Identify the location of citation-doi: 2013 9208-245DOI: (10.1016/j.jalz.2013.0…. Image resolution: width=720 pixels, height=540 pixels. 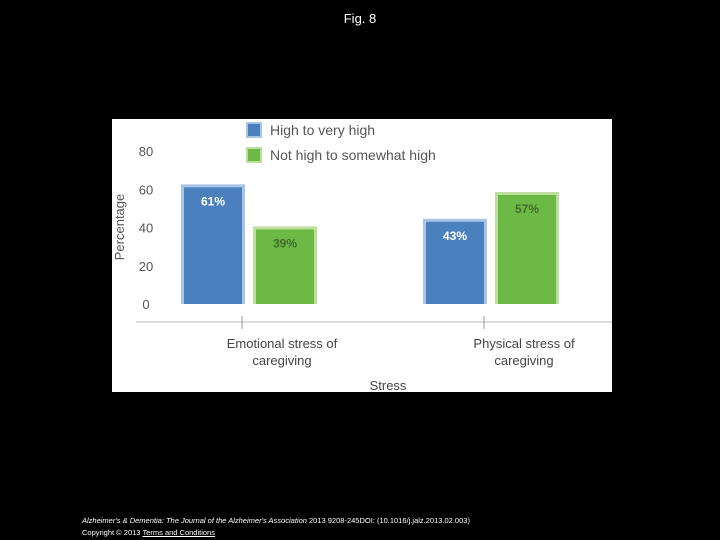
(388, 520).